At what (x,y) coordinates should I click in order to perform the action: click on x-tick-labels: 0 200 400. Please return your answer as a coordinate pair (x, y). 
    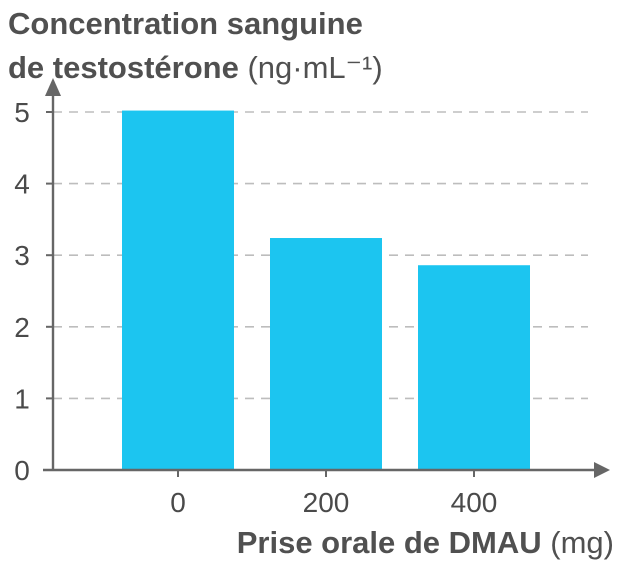
    Looking at the image, I should click on (333, 502).